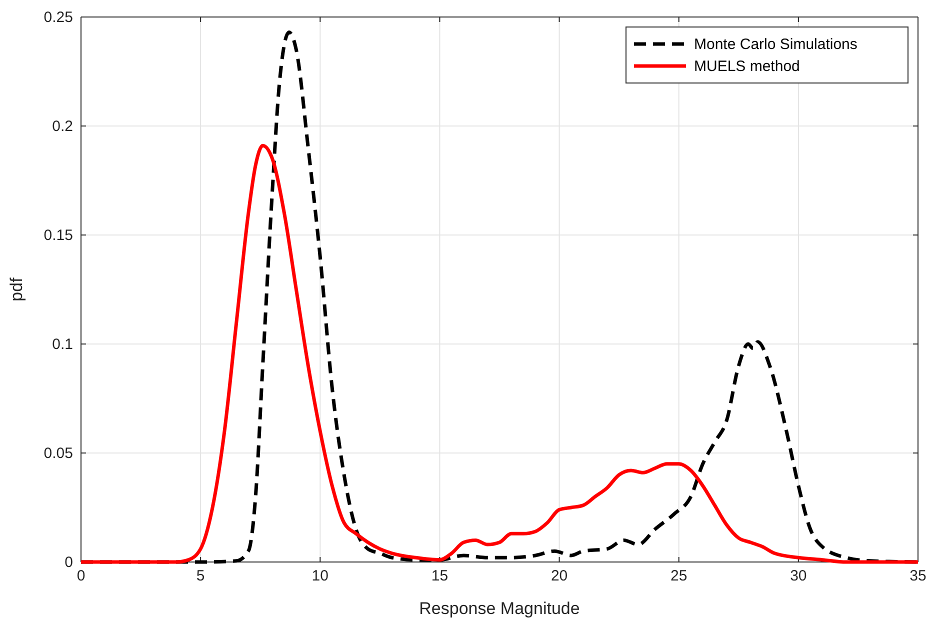 The image size is (933, 624). What do you see at coordinates (798, 576) in the screenshot?
I see `x-tick-label: 30` at bounding box center [798, 576].